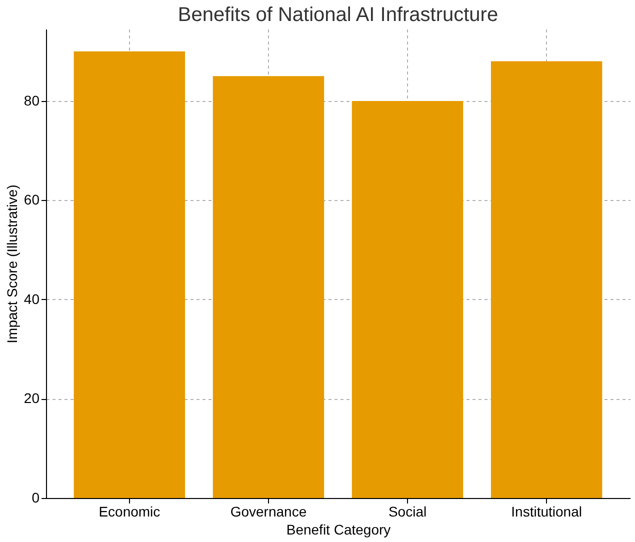 This screenshot has width=635, height=542. Describe the element at coordinates (32, 298) in the screenshot. I see `y-tick-label: 40` at that location.